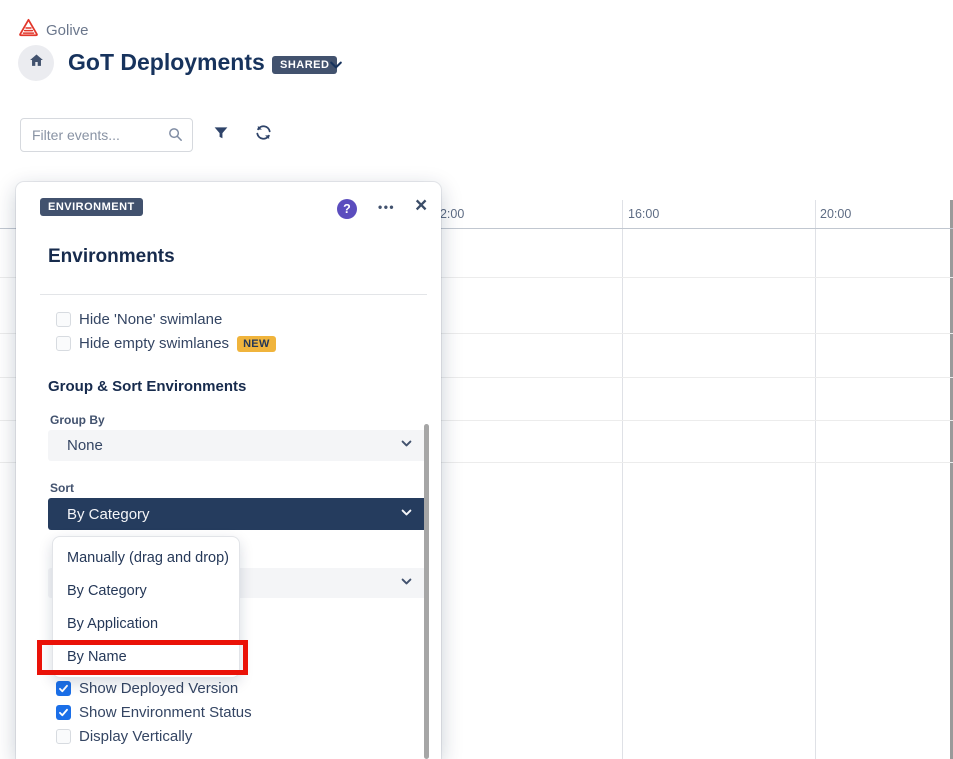 The height and width of the screenshot is (759, 953). I want to click on panel-scrollbar-thumb, so click(426, 591).